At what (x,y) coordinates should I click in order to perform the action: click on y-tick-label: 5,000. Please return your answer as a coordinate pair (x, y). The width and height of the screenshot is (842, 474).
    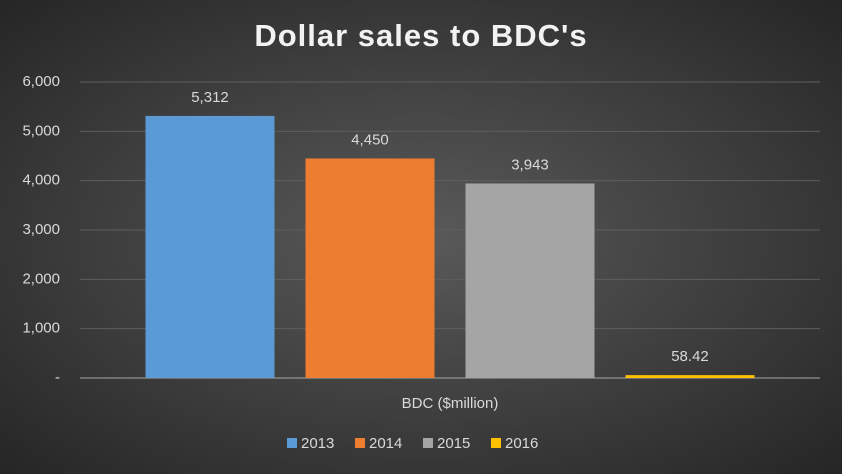
    Looking at the image, I should click on (41, 130).